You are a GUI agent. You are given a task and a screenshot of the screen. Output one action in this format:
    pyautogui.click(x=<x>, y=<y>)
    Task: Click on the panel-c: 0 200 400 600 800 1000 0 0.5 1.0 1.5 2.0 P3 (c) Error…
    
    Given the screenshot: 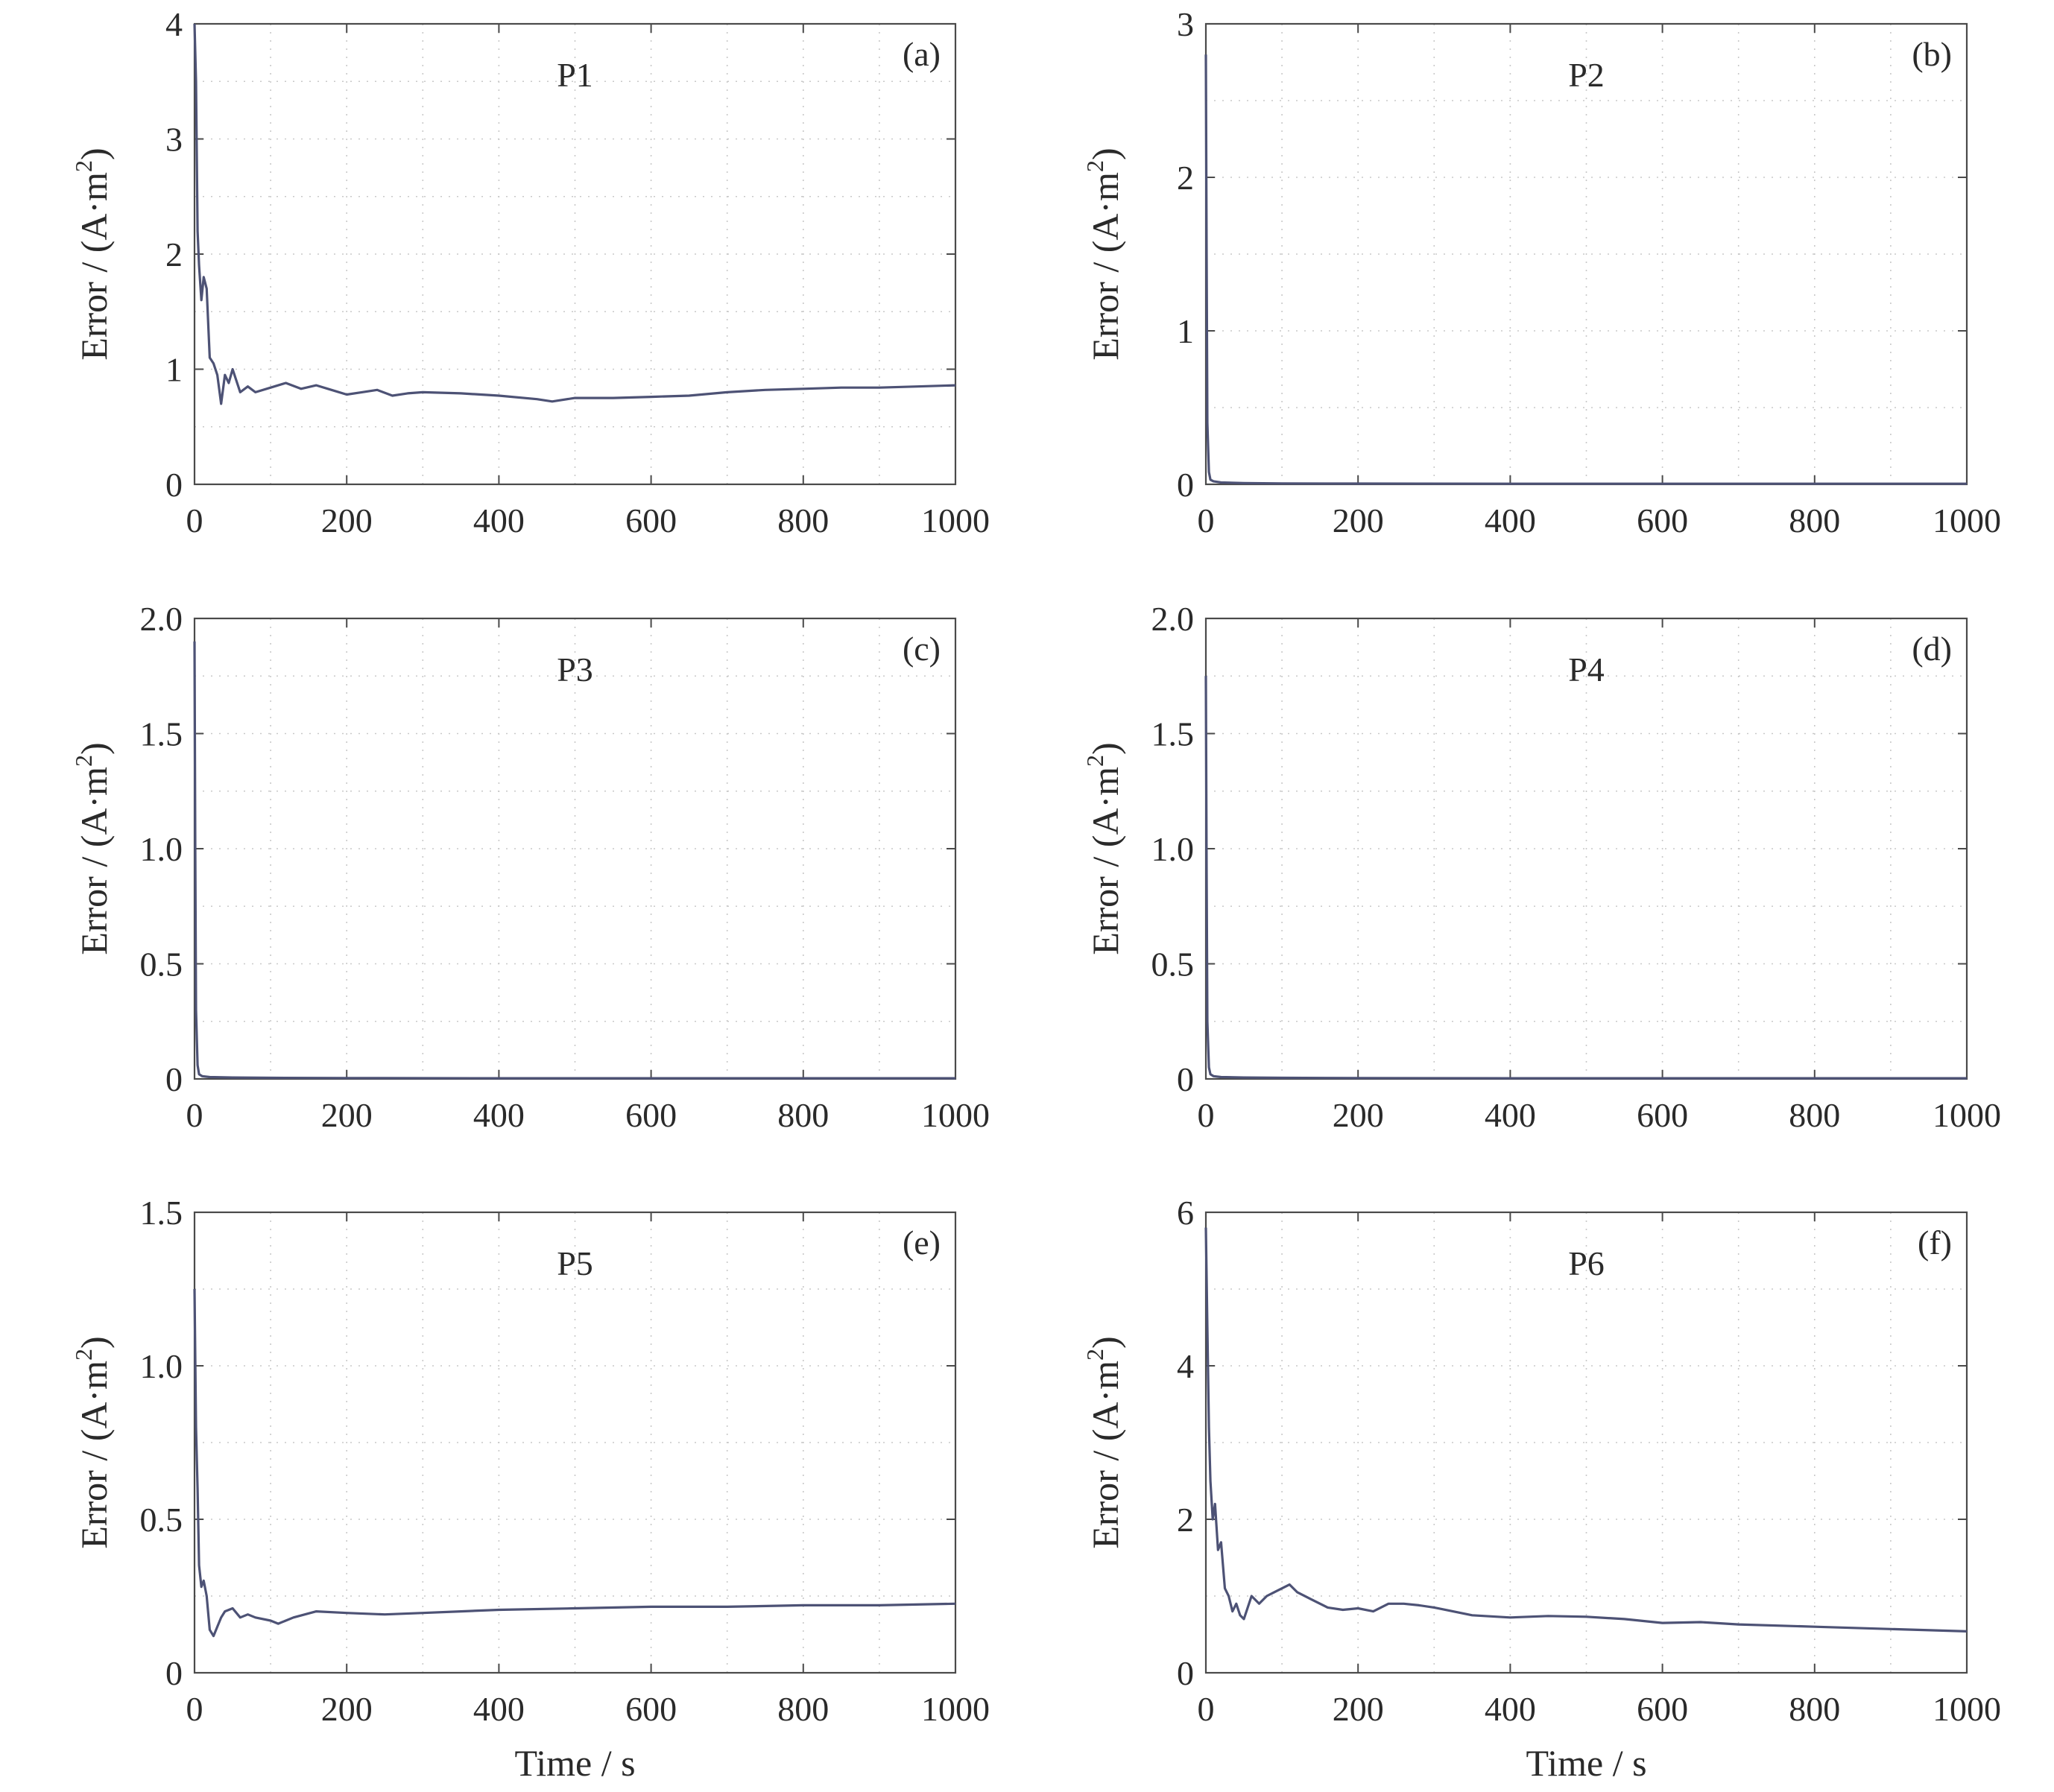 What is the action you would take?
    pyautogui.click(x=530, y=867)
    